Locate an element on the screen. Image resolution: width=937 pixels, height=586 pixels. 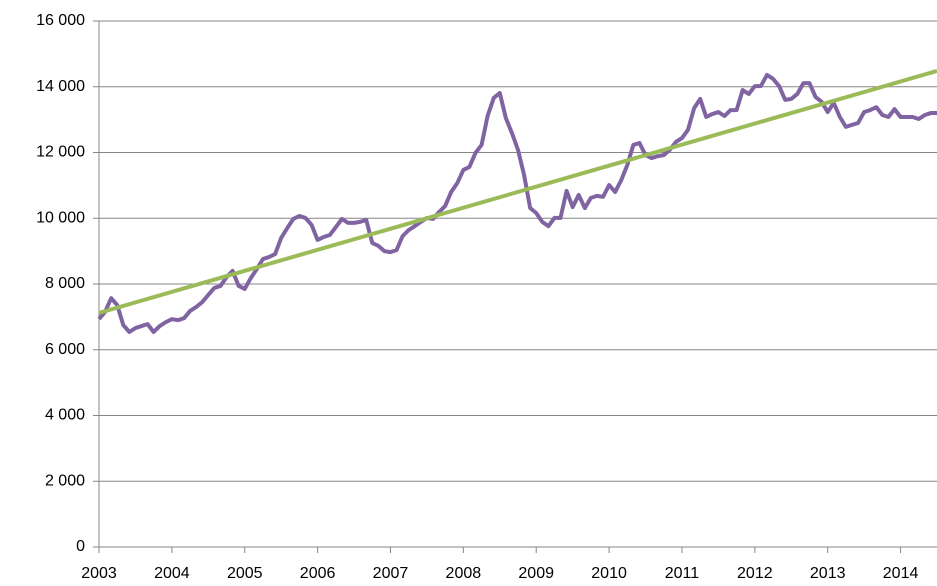
x-tick-label: 2003 is located at coordinates (99, 573).